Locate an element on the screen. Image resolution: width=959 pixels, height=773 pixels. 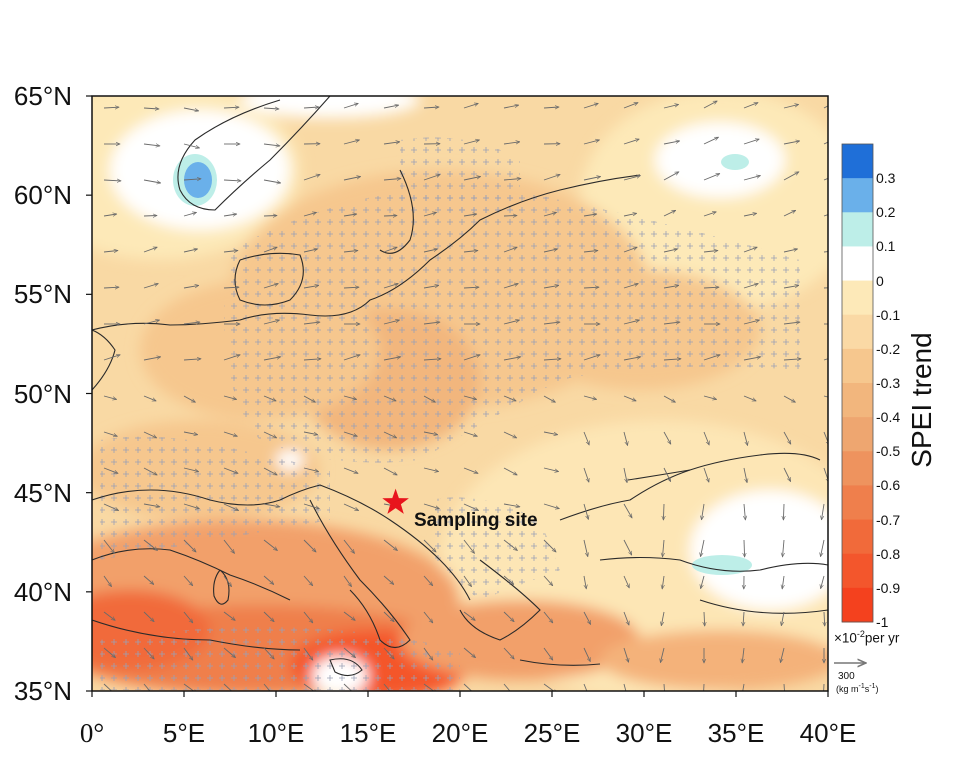
longitude-label: 5°E is located at coordinates (184, 733).